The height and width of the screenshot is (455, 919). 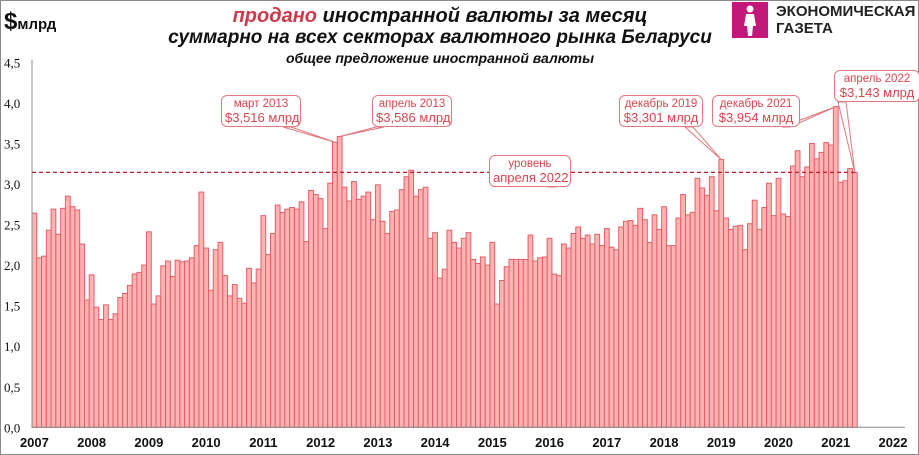 I want to click on annotation-pointer, so click(x=702, y=143).